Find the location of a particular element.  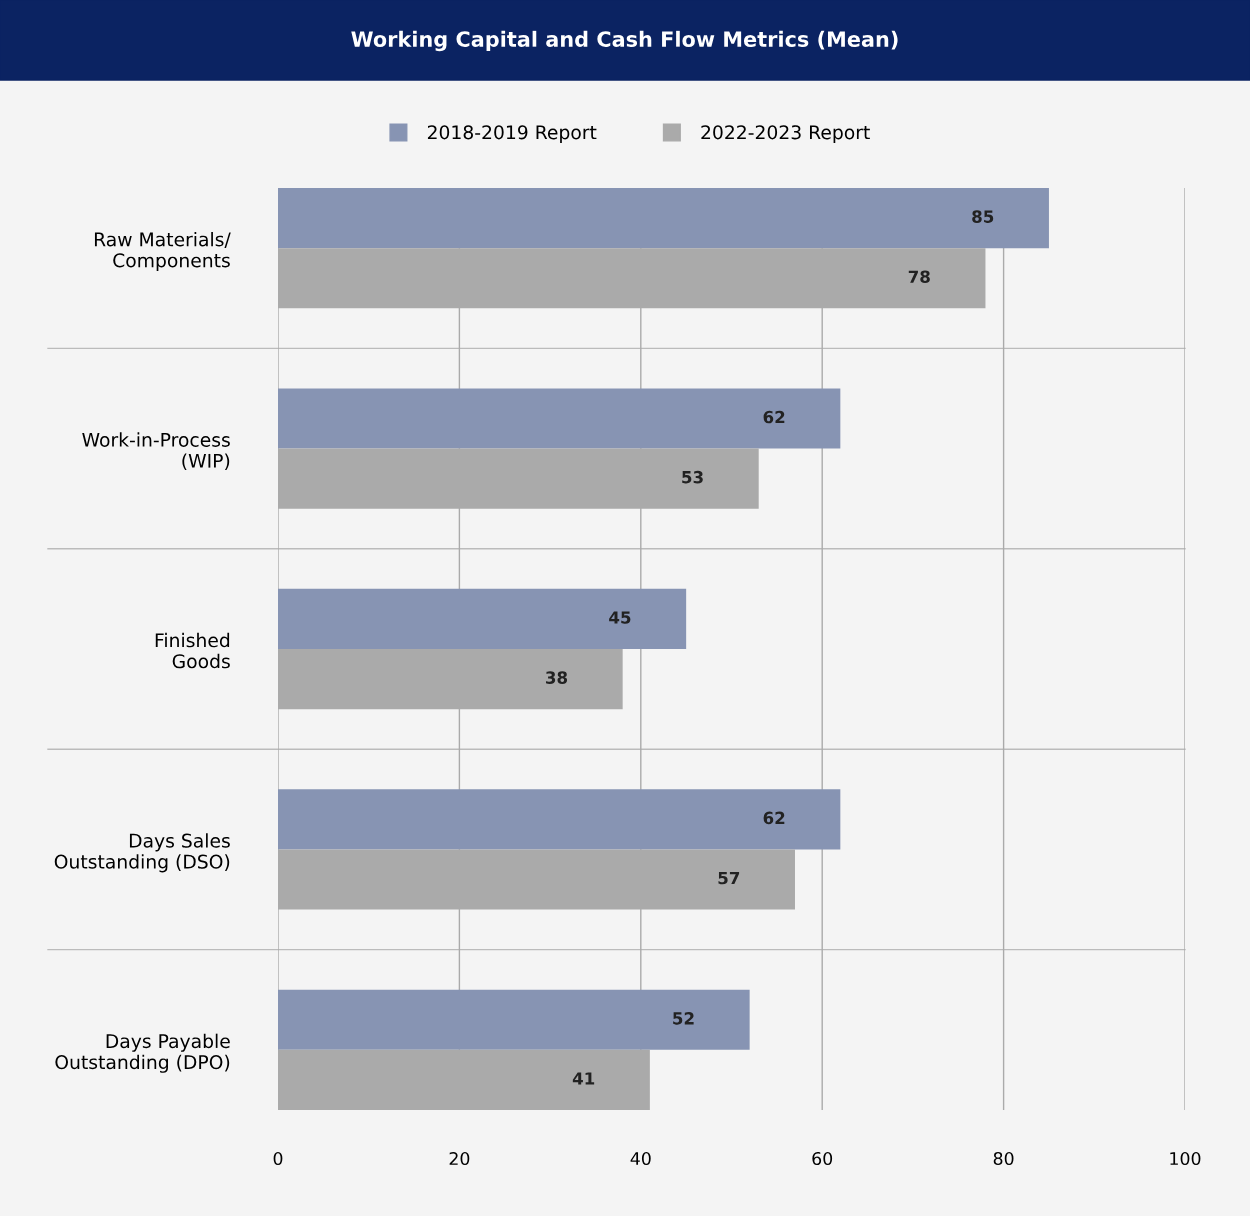

y-tick-label: Days Sales Outstanding (DSO) is located at coordinates (142, 853).